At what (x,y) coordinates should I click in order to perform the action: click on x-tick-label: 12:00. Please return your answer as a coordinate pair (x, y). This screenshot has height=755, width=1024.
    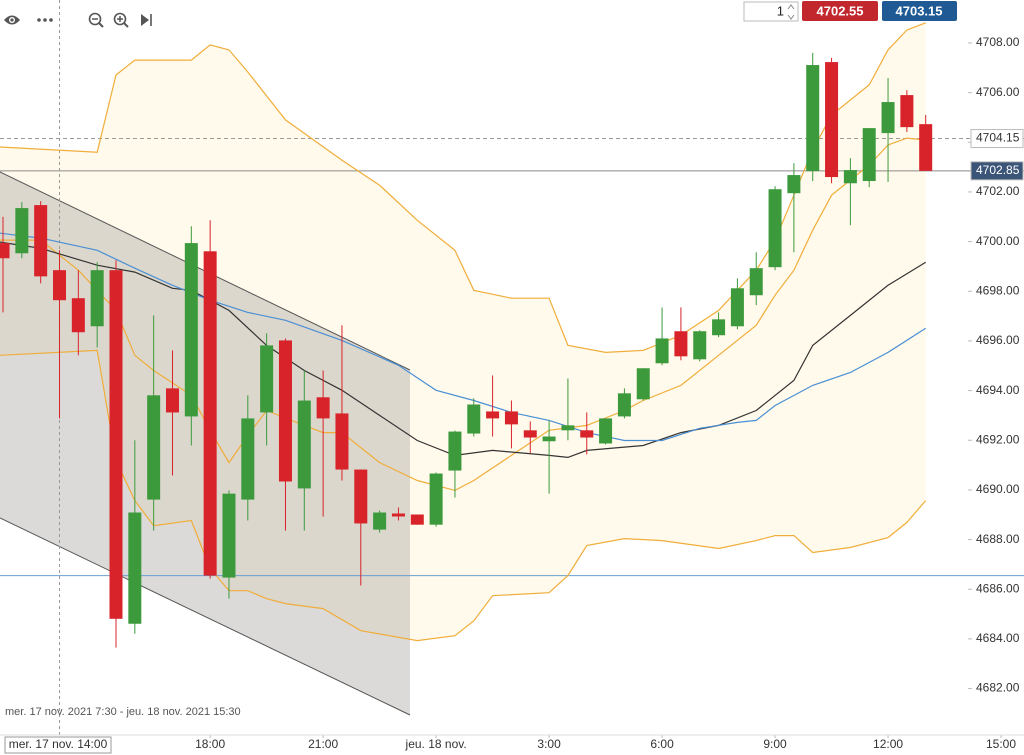
    Looking at the image, I should click on (888, 744).